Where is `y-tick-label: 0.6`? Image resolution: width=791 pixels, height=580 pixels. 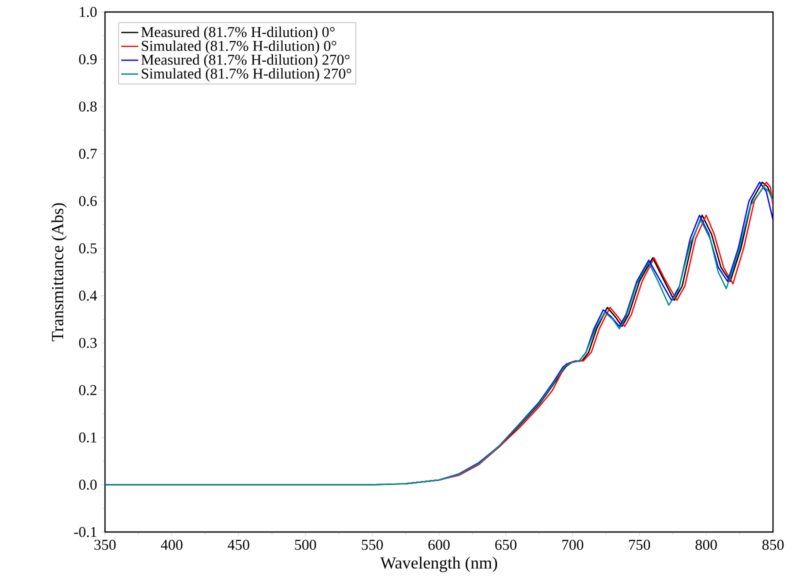
y-tick-label: 0.6 is located at coordinates (88, 201).